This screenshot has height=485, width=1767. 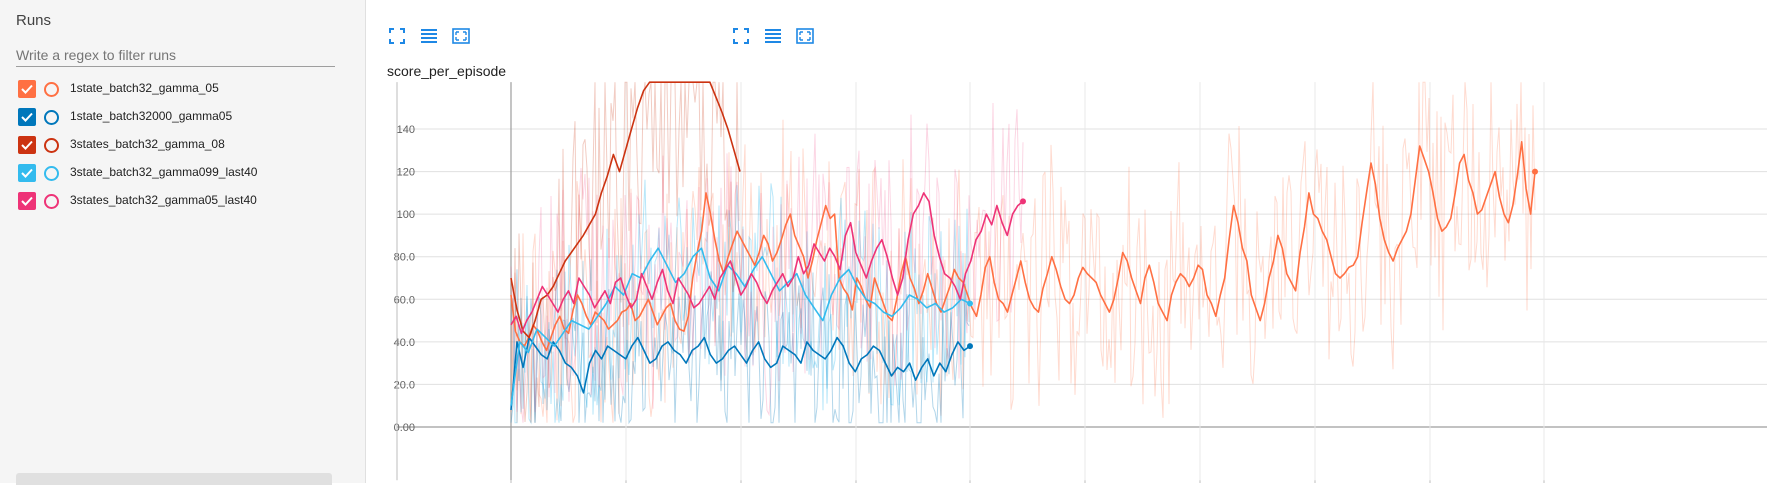 What do you see at coordinates (404, 258) in the screenshot?
I see `y-tick-label: 80.0` at bounding box center [404, 258].